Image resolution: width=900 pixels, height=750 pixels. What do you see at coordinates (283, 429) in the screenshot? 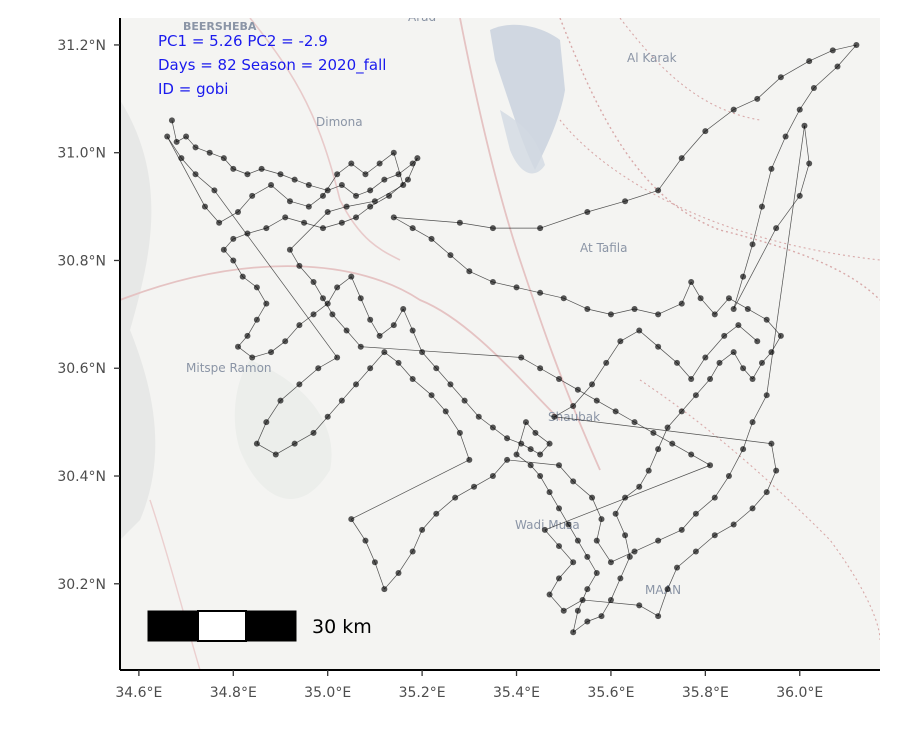
I see `terrain-shading-center` at bounding box center [283, 429].